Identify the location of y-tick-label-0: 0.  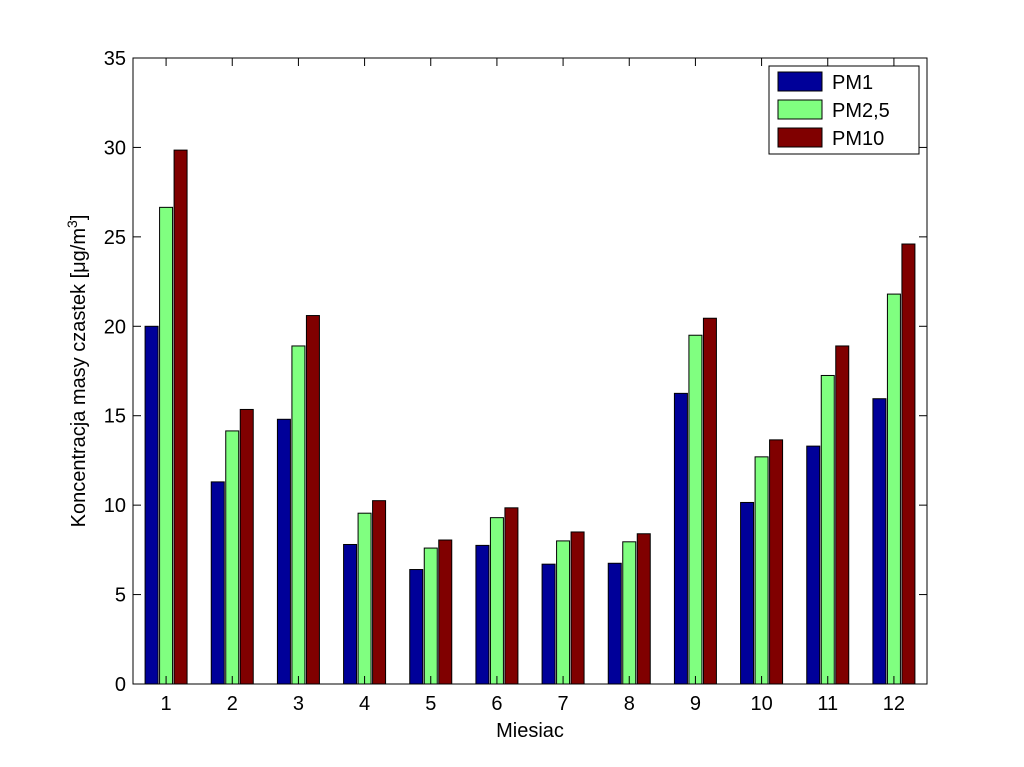
(120, 685).